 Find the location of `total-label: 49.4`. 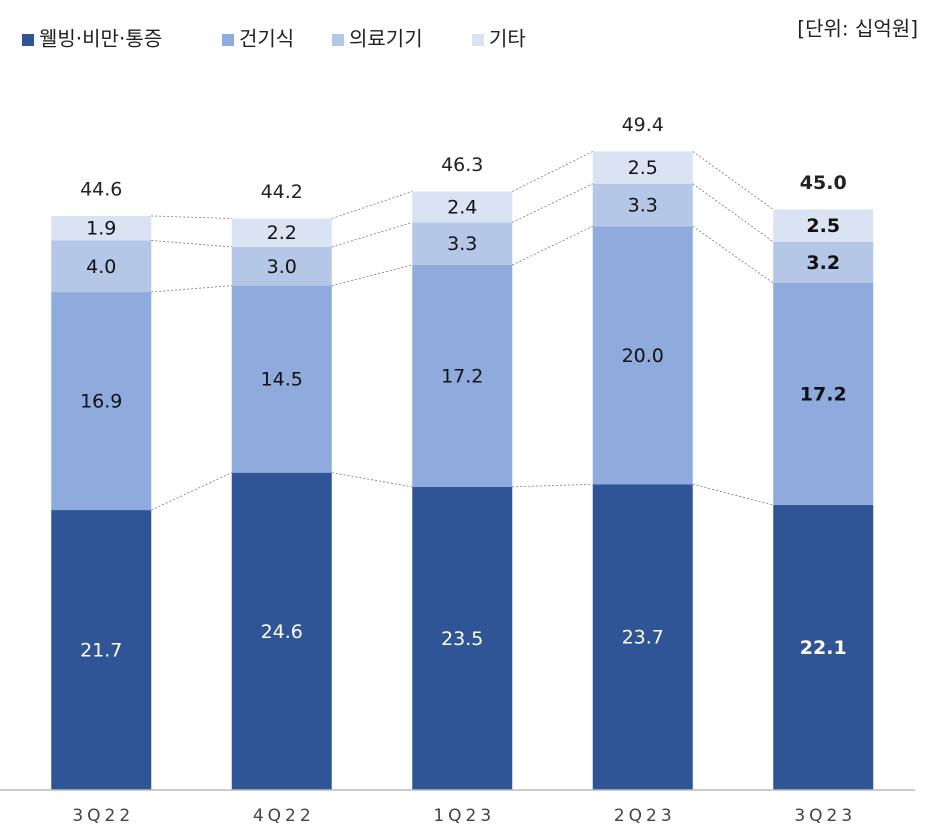

total-label: 49.4 is located at coordinates (643, 125).